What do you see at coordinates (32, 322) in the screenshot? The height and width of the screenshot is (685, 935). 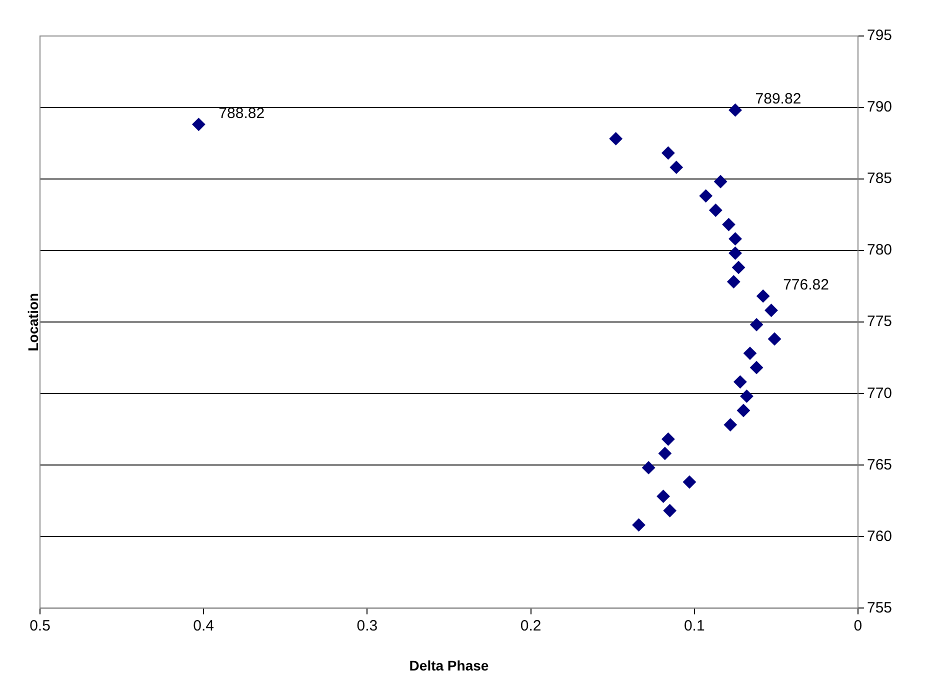 I see `y-axis-title: Location` at bounding box center [32, 322].